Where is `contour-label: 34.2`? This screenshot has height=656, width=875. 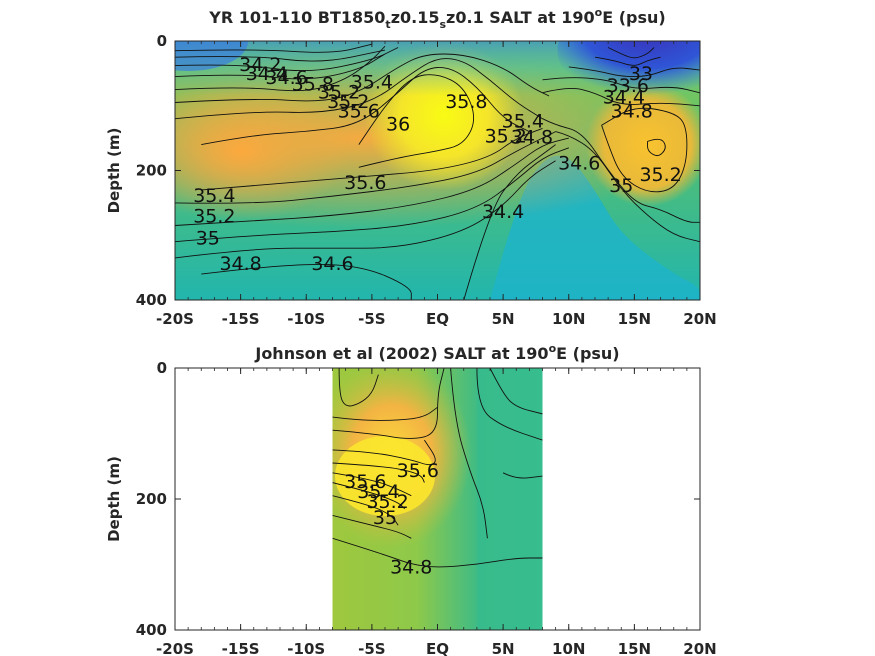
contour-label: 34.2 is located at coordinates (260, 65).